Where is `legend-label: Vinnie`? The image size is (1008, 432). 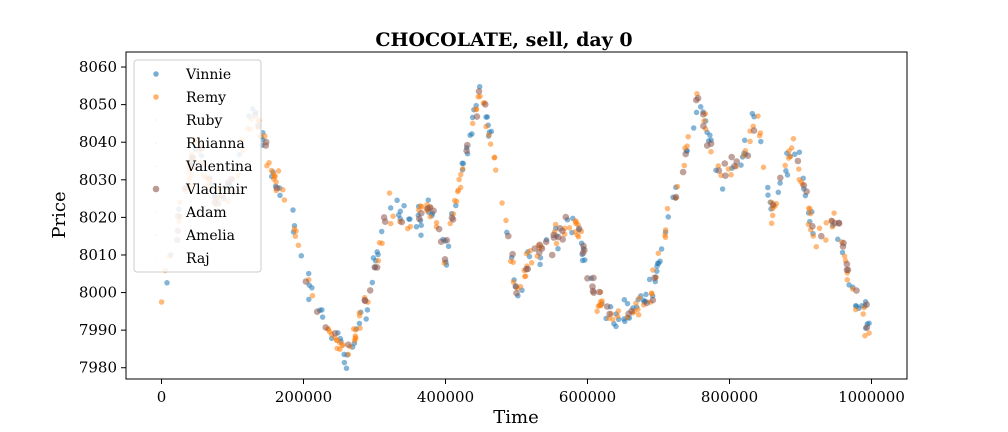
legend-label: Vinnie is located at coordinates (208, 75).